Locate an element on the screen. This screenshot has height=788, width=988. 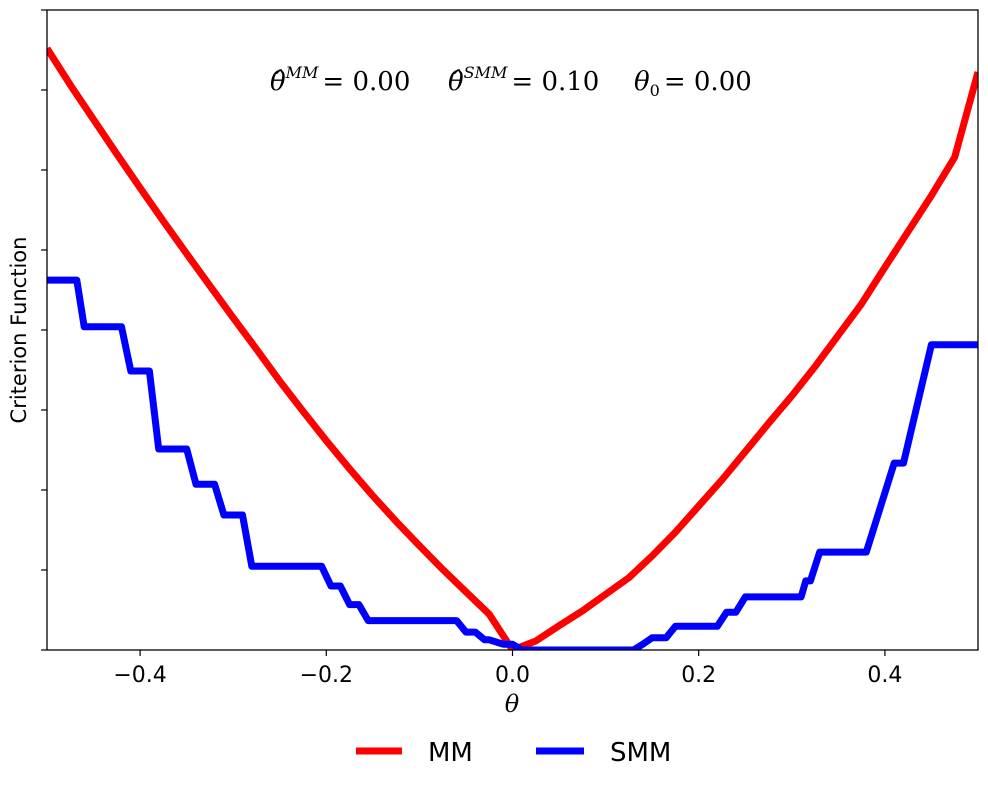
y-axis-label: Criterion Function is located at coordinates (19, 330).